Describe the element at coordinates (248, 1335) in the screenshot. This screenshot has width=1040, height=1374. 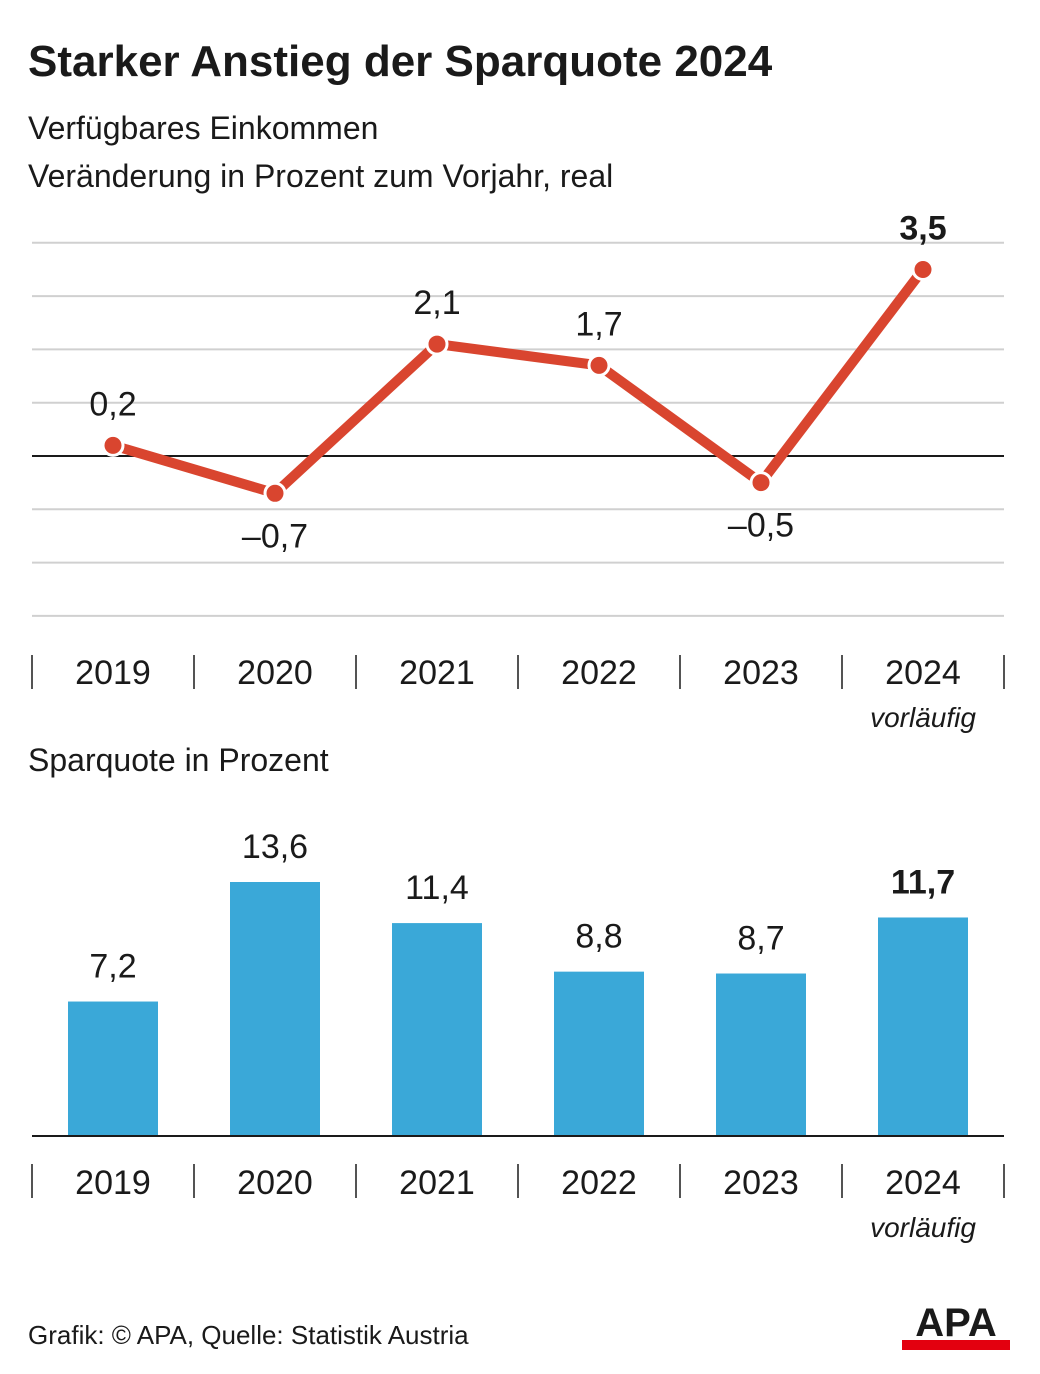
I see `source-credit: Grafik: © APA, Quelle: Statistik Austria` at that location.